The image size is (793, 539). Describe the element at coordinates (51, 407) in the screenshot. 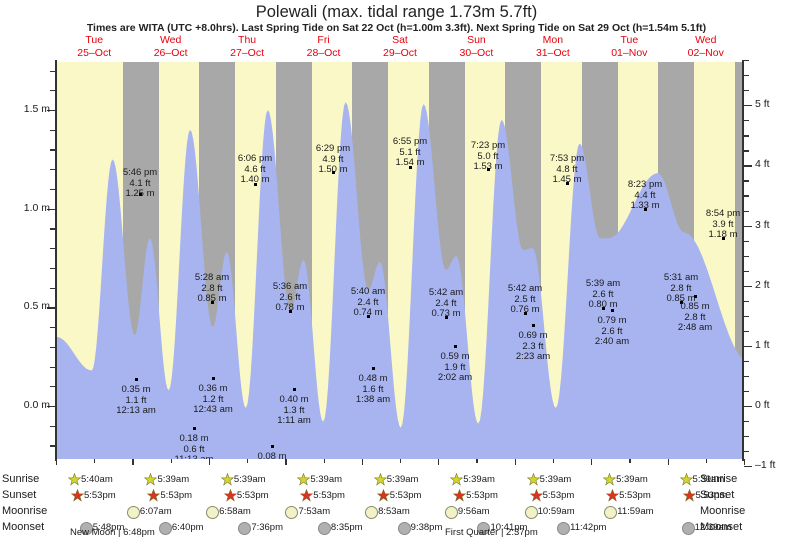

I see `y-tick-left-major` at that location.